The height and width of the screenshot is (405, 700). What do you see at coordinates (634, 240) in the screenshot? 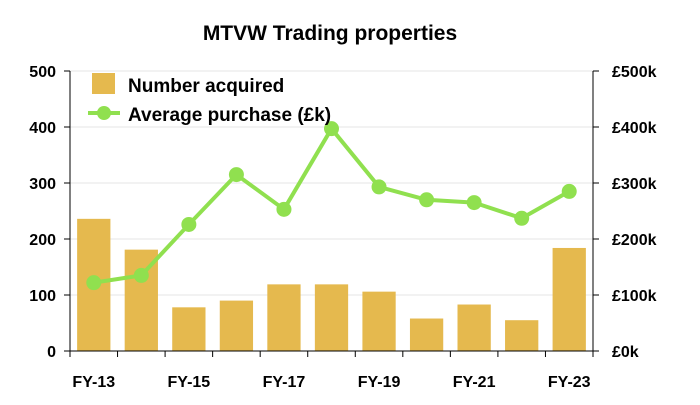
I see `y-right-tick-label: £200k` at bounding box center [634, 240].